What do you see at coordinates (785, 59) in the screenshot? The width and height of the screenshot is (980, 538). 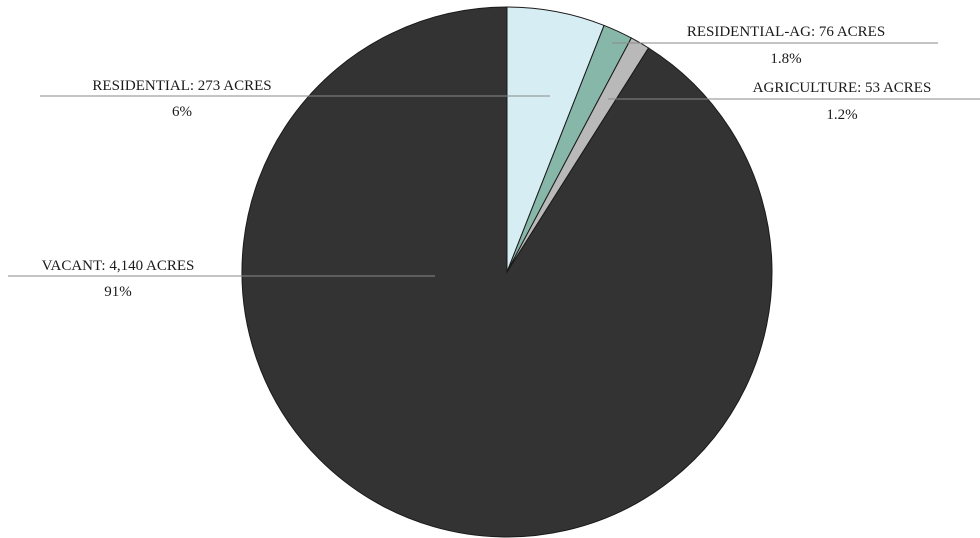 I see `slice-percent-residential-ag: 1.8%` at bounding box center [785, 59].